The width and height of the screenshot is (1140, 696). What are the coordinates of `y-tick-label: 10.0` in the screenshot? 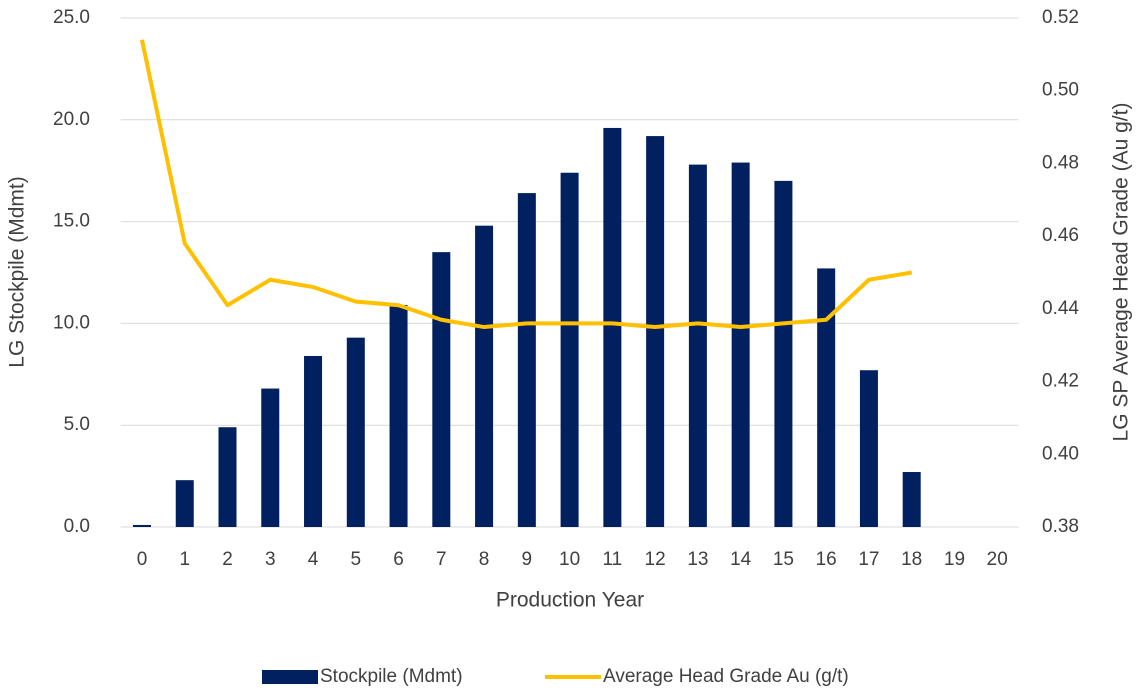 It's located at (71, 322).